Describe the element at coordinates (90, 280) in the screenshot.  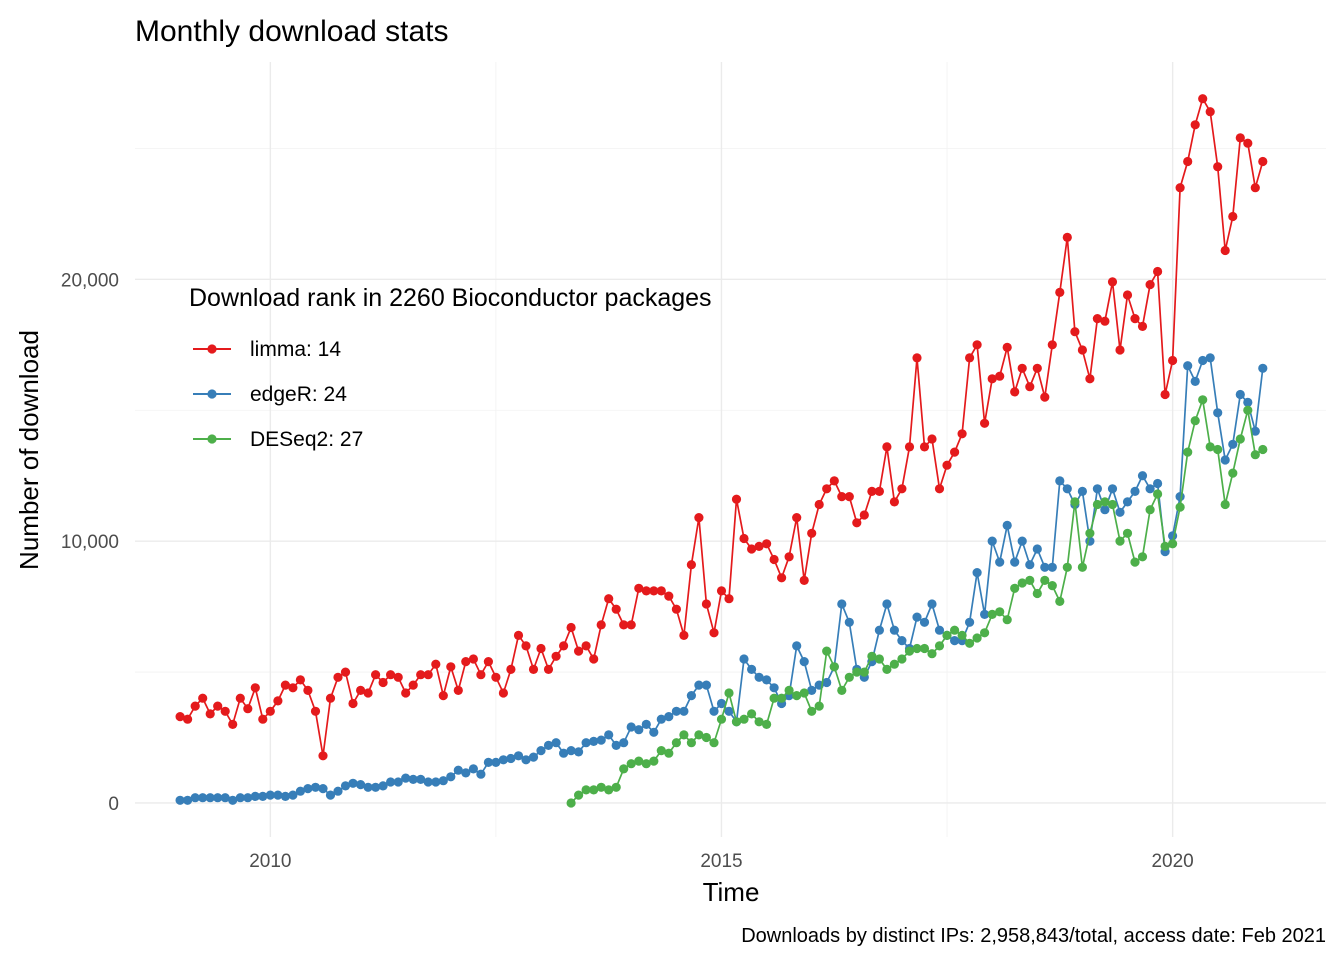
I see `y-tick-label: 20,000` at that location.